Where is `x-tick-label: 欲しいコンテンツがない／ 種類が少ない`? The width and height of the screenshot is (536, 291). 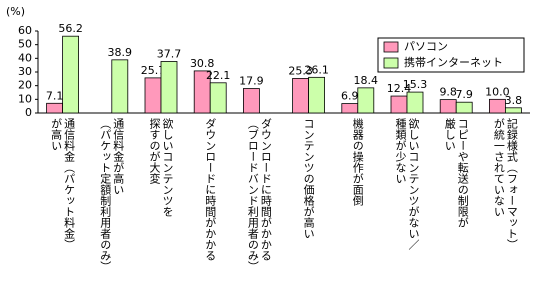
x-tick-label: 欲しいコンテンツがない／ 種類が少ない is located at coordinates (407, 184).